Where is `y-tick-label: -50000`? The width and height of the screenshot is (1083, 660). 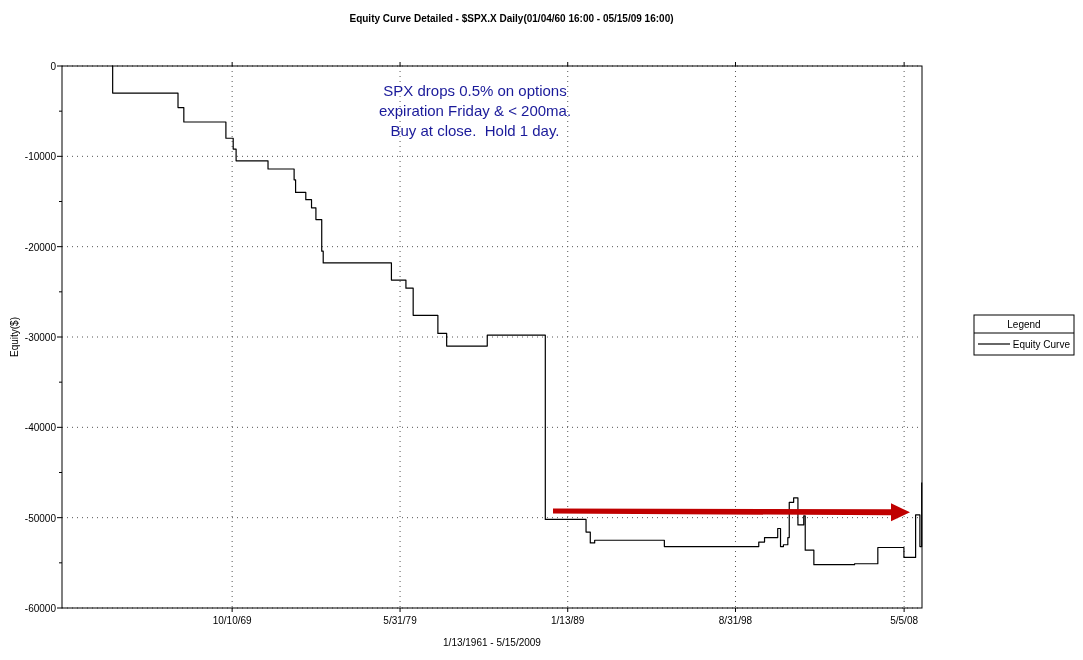 y-tick-label: -50000 is located at coordinates (40, 518).